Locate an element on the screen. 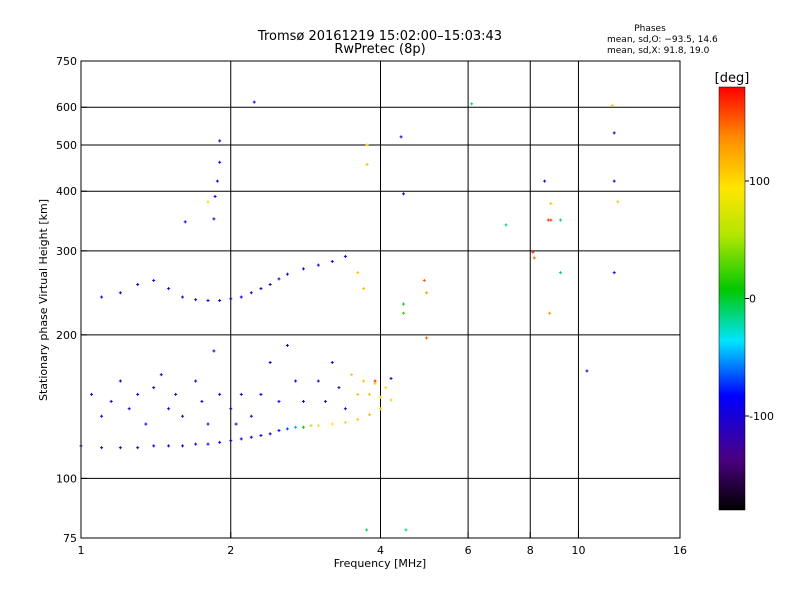 The height and width of the screenshot is (600, 800). x-tick-label: 1 is located at coordinates (81, 550).